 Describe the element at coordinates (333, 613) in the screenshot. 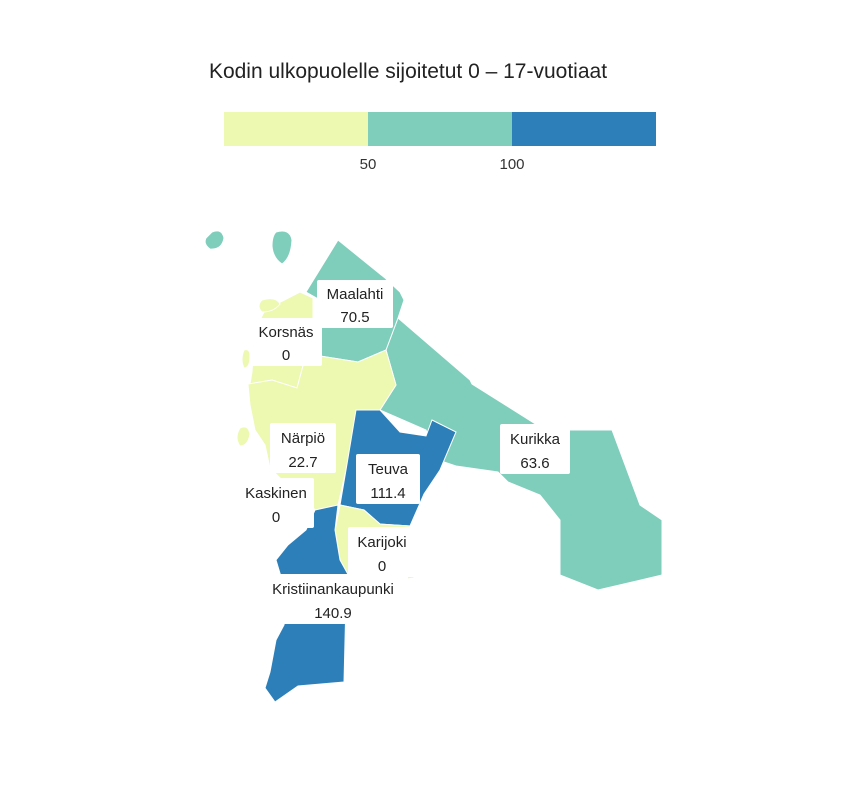

I see `label-value: 140.9` at that location.